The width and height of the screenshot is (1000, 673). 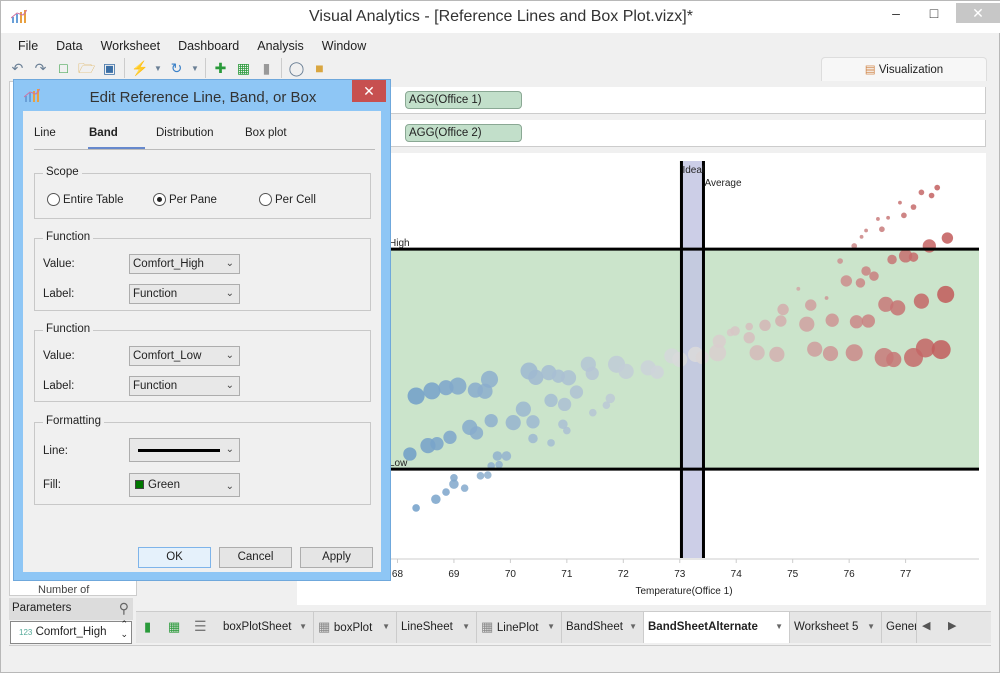 I want to click on toolbar-separator, so click(x=205, y=68).